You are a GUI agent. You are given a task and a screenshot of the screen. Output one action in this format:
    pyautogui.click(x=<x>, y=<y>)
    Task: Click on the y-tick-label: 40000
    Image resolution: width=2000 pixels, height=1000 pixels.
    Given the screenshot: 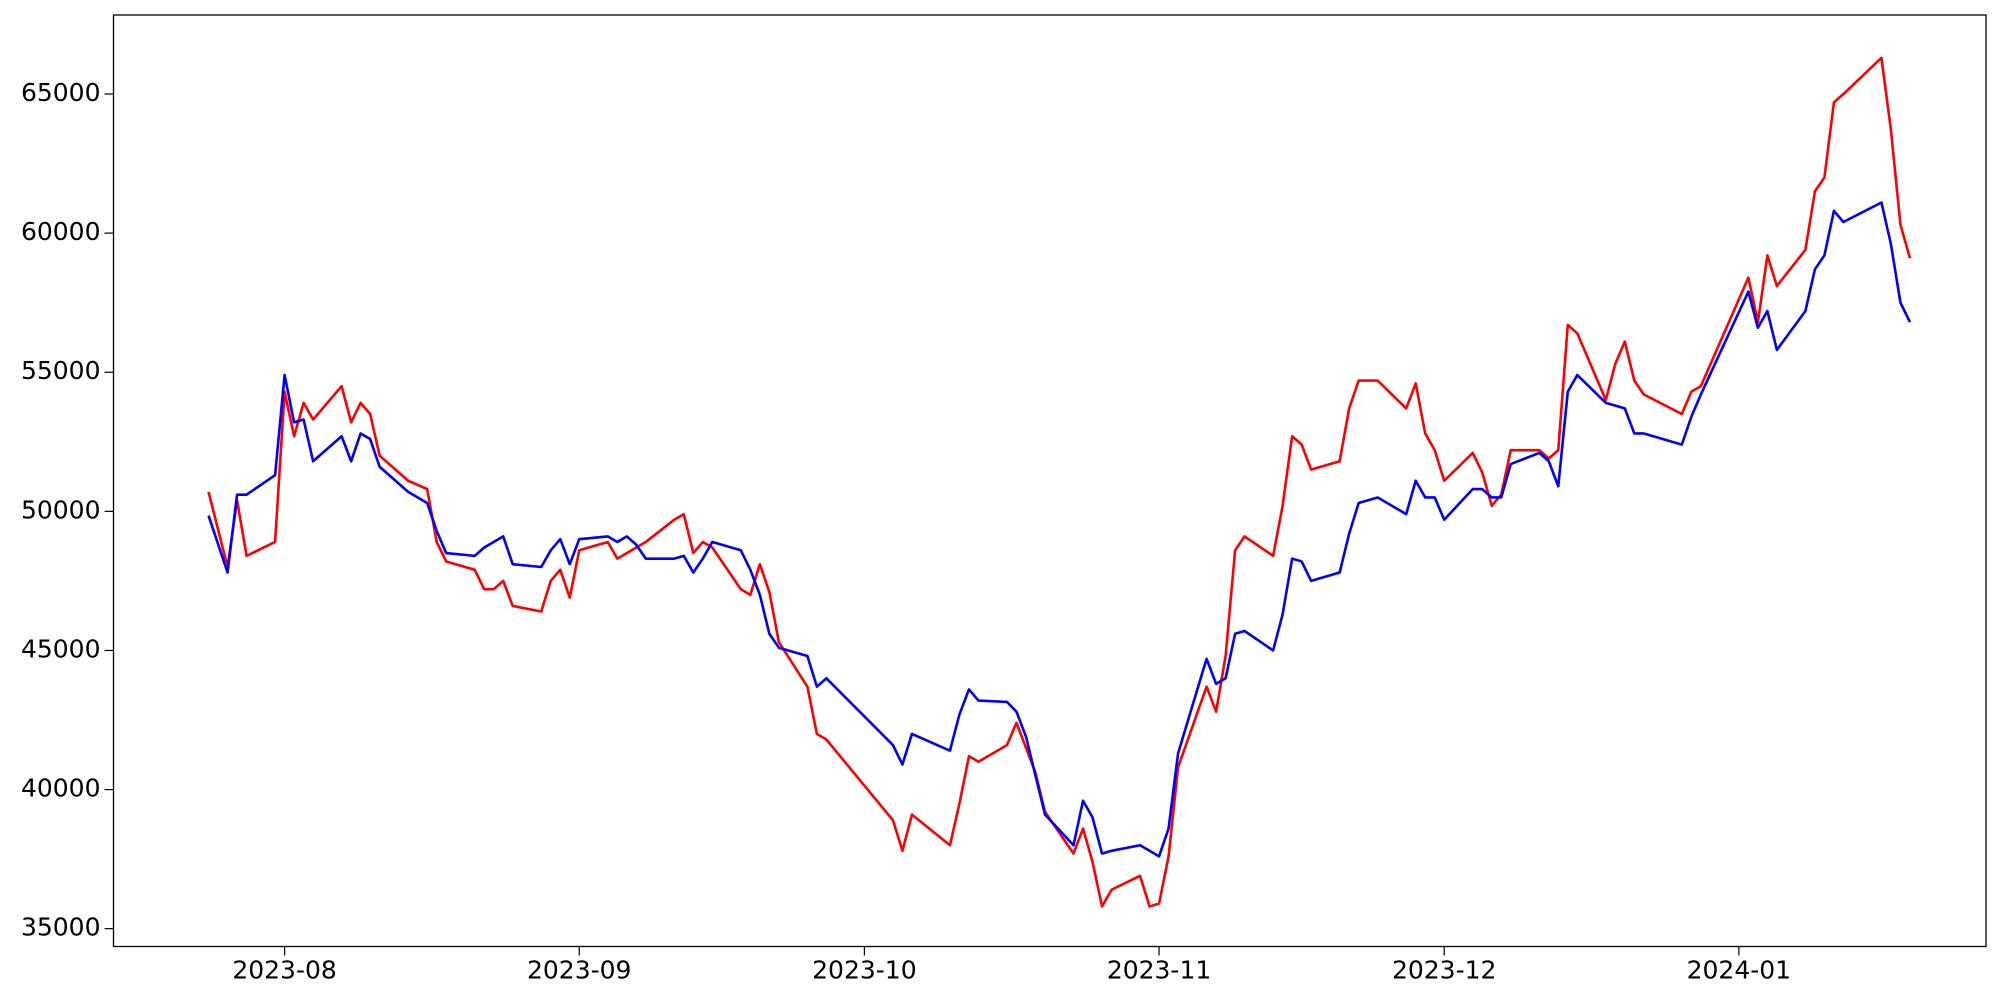 What is the action you would take?
    pyautogui.click(x=61, y=788)
    